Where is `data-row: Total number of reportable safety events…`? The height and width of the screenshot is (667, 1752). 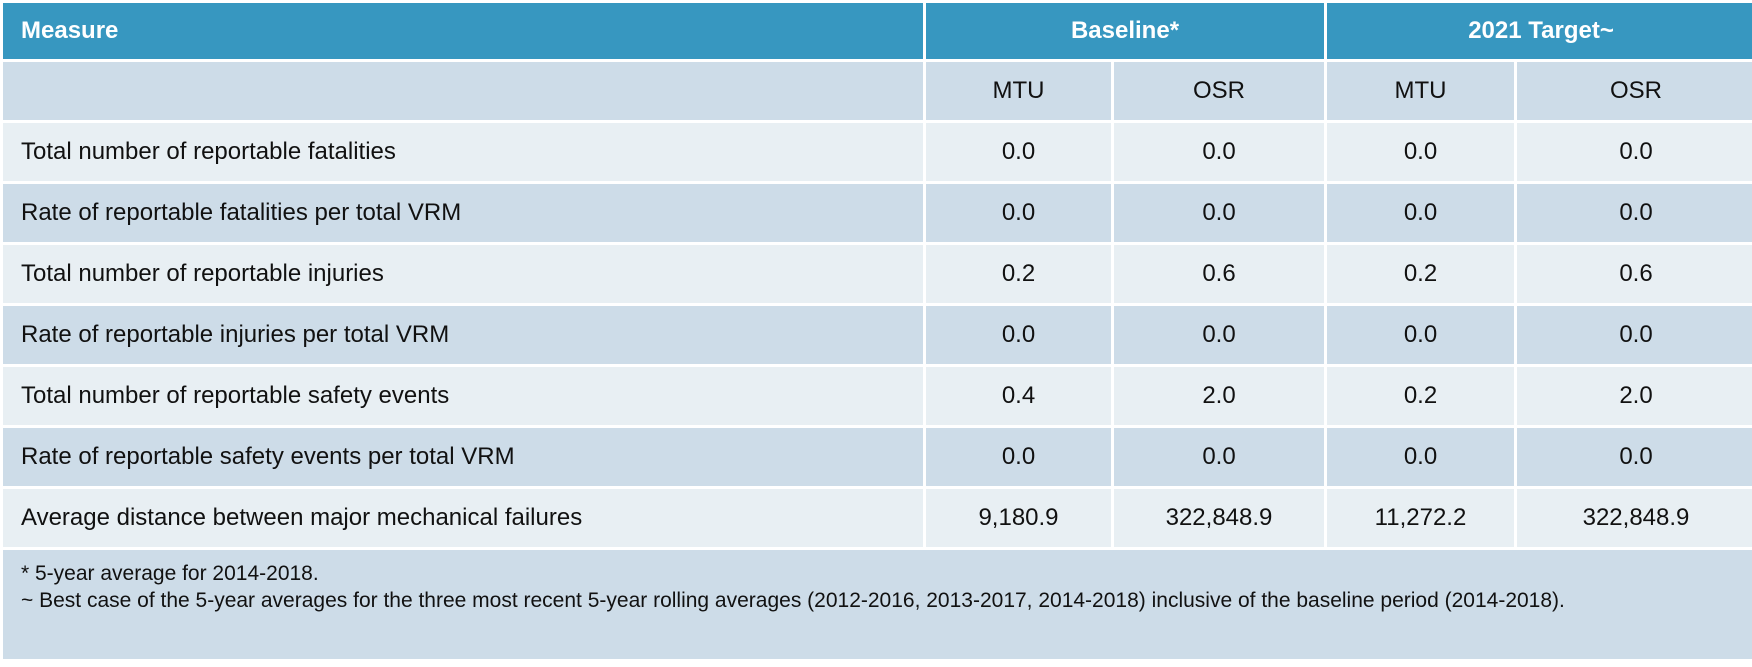 data-row: Total number of reportable safety events… is located at coordinates (877, 396).